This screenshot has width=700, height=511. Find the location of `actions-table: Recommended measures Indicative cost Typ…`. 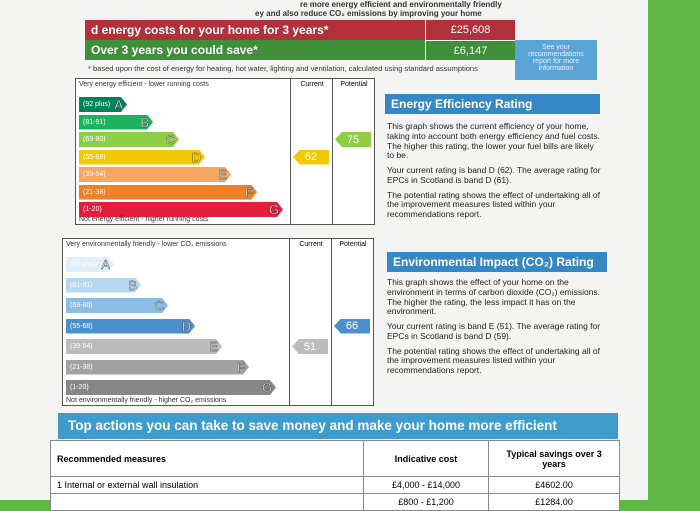

actions-table: Recommended measures Indicative cost Typ… is located at coordinates (335, 475).